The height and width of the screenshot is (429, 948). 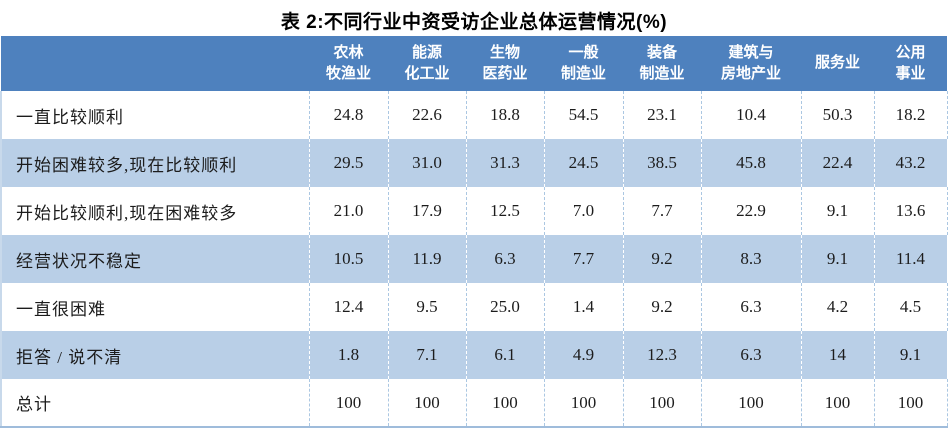 I want to click on value-cell: 18.2, so click(x=910, y=115).